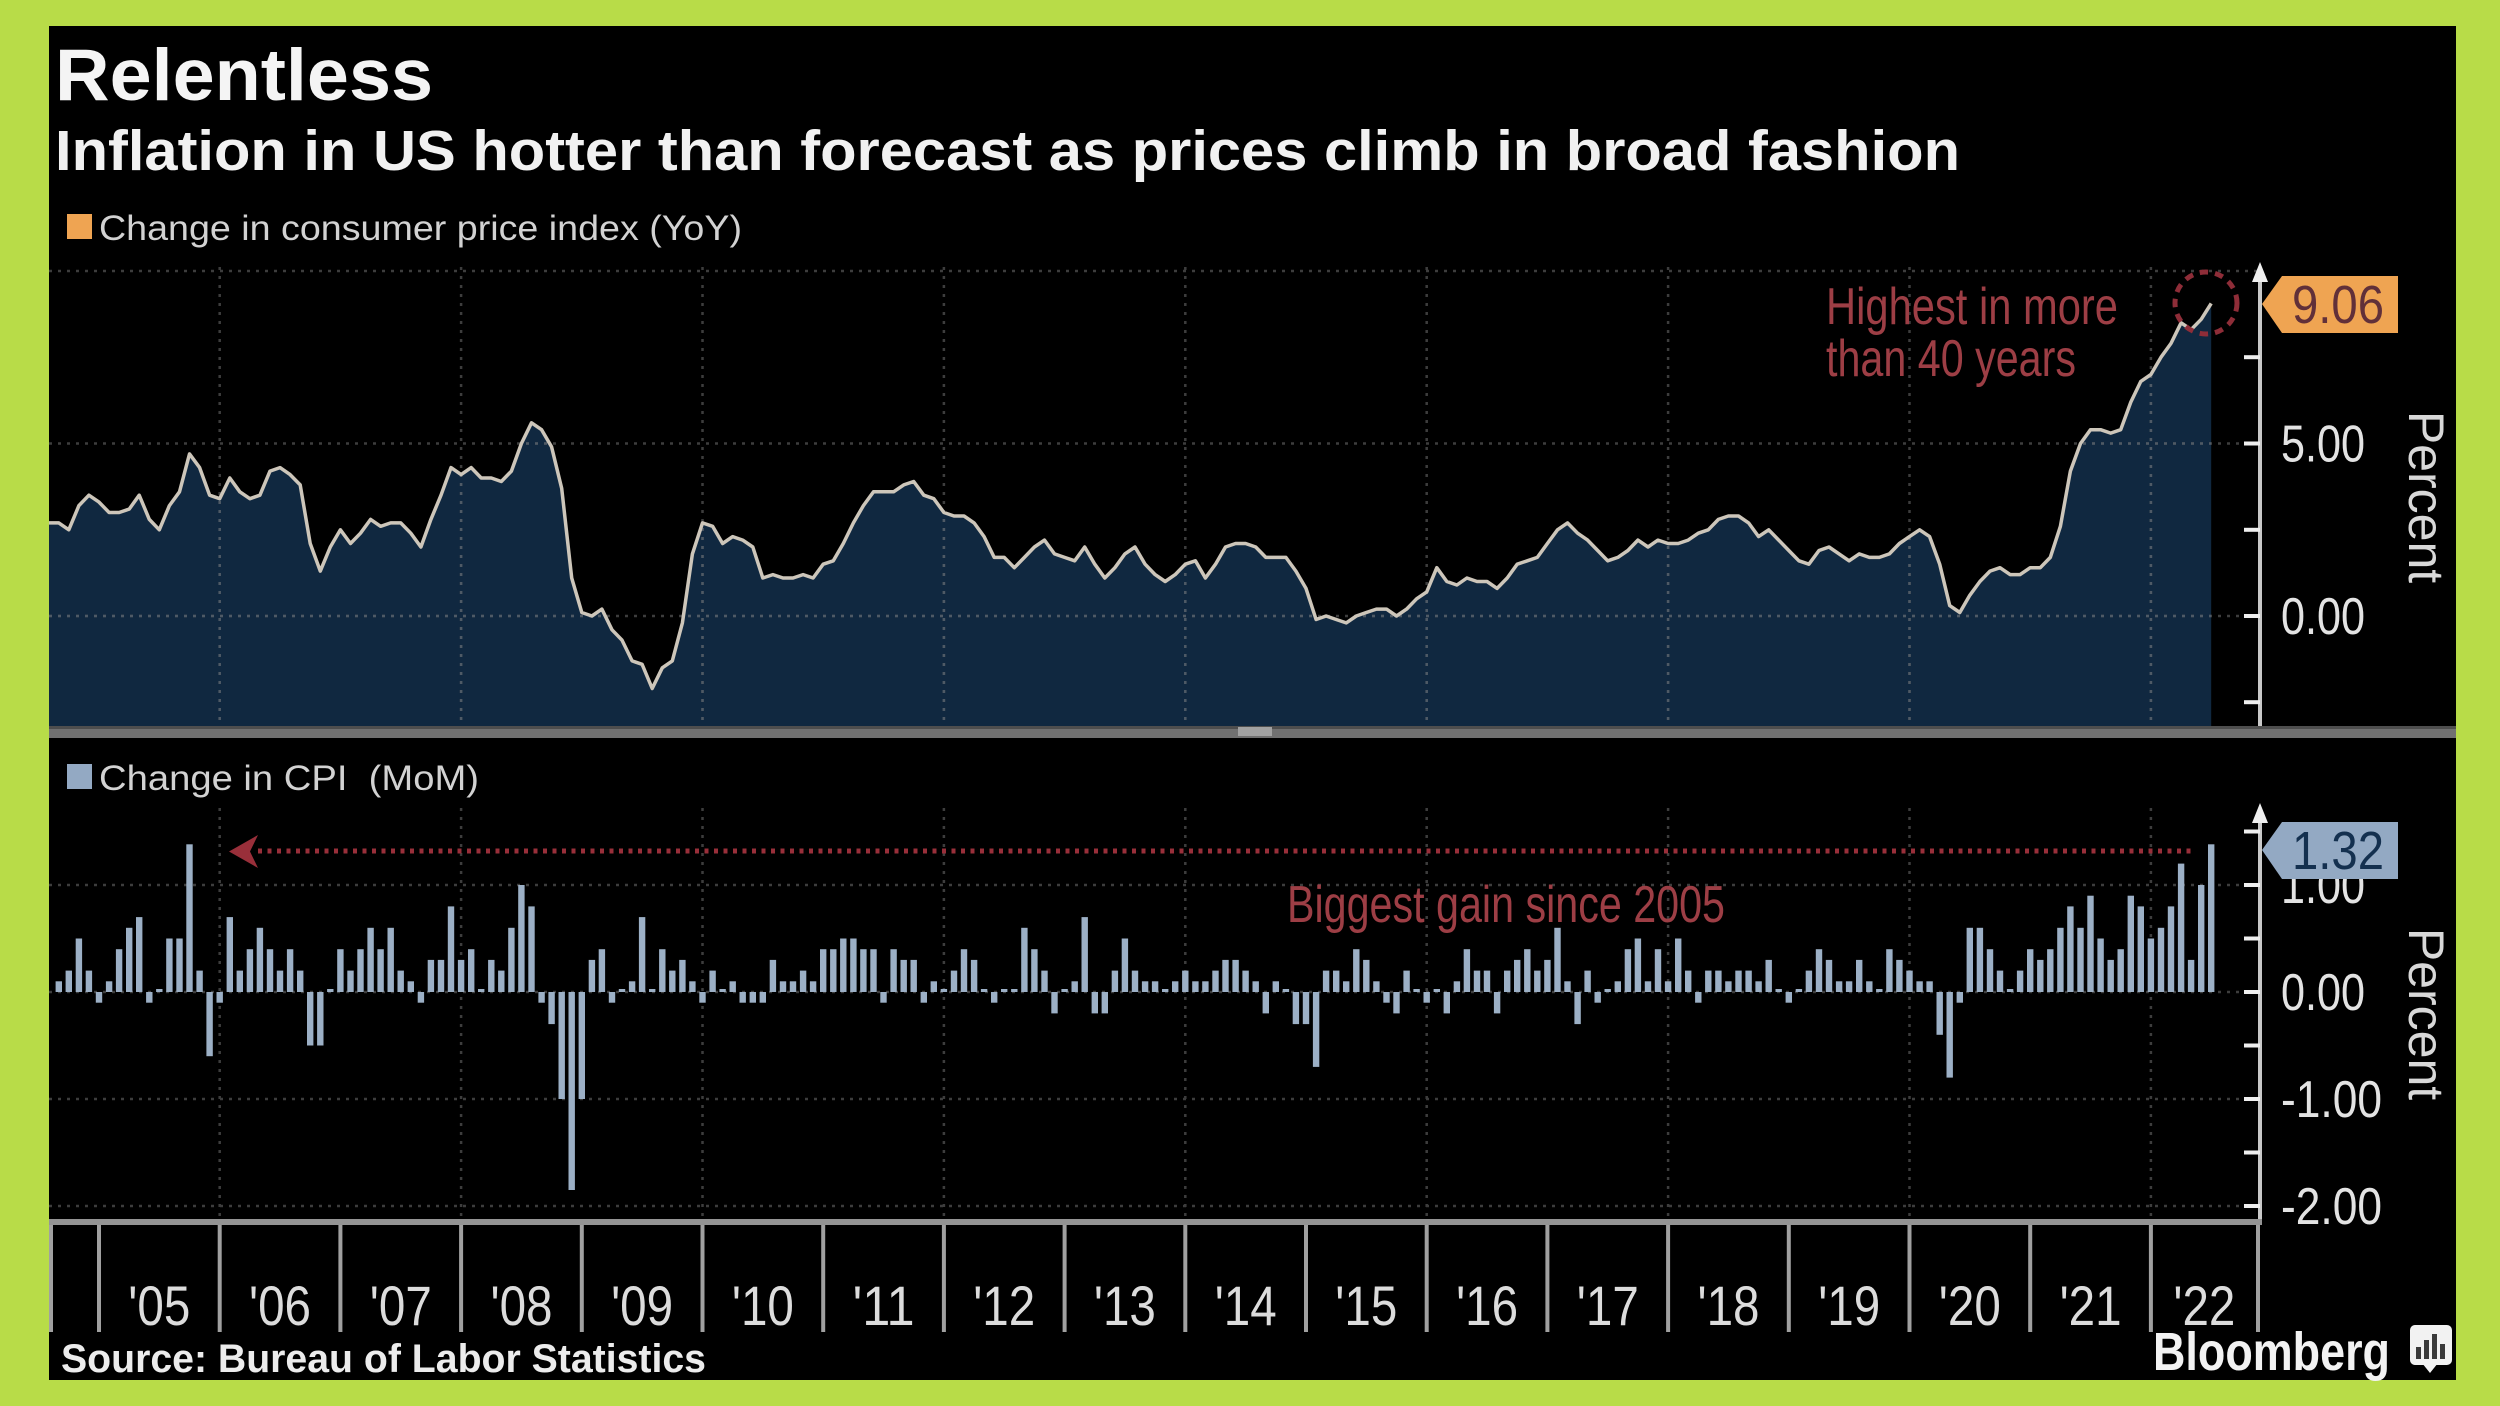 Image resolution: width=2500 pixels, height=1406 pixels. I want to click on svg-text: '20, so click(1970, 1305).